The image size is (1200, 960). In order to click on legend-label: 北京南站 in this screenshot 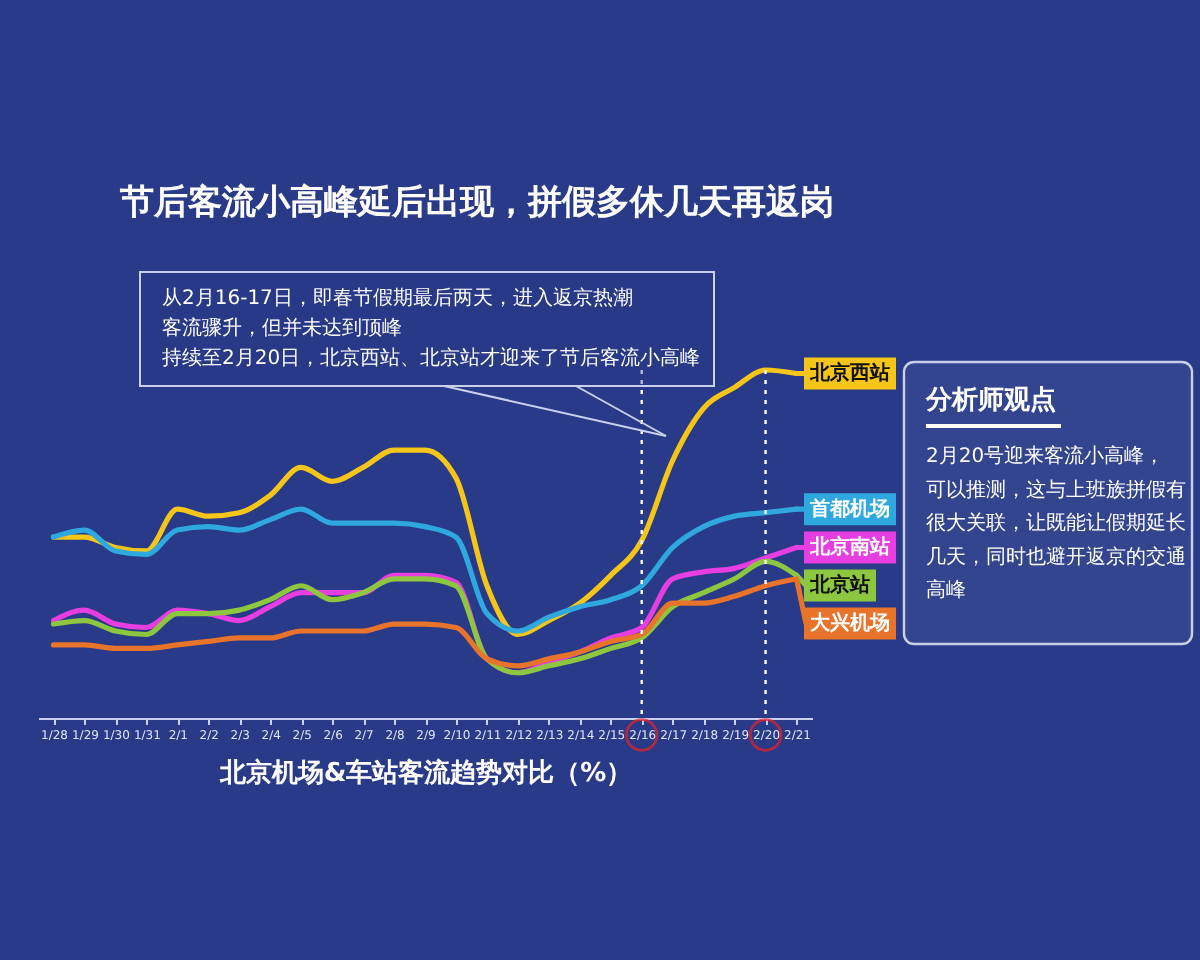, I will do `click(849, 547)`.